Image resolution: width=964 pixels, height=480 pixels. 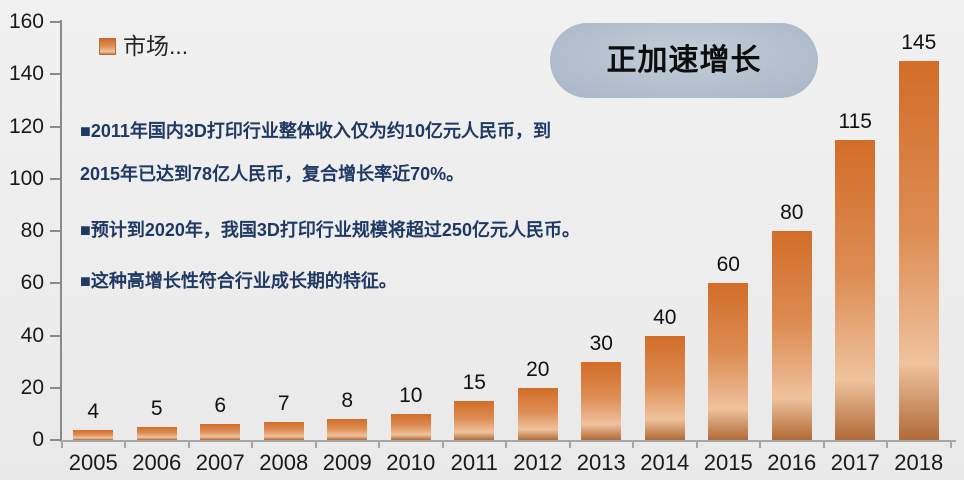 What do you see at coordinates (93, 434) in the screenshot?
I see `bar-2005` at bounding box center [93, 434].